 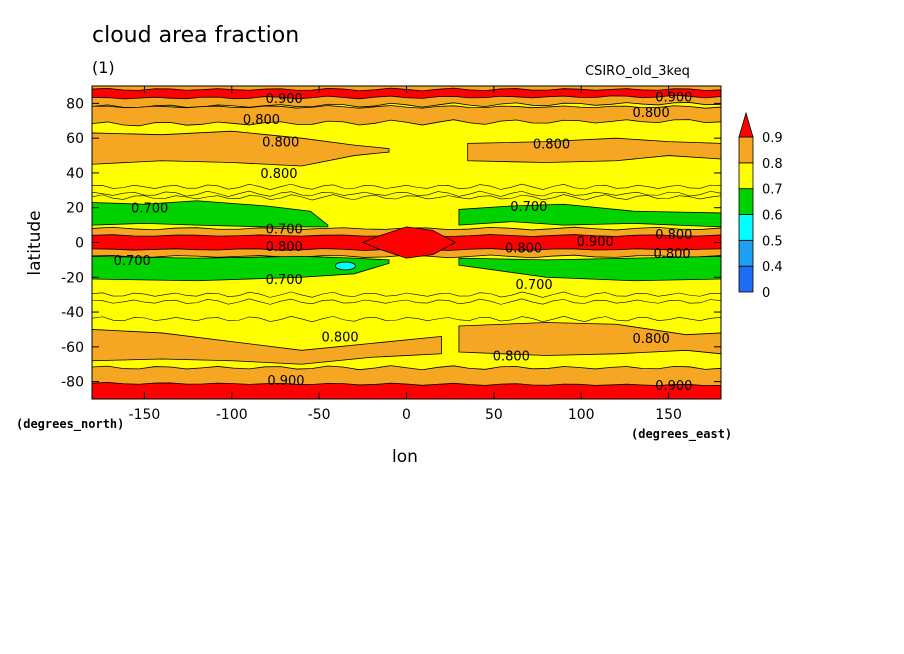 What do you see at coordinates (405, 457) in the screenshot?
I see `x-axis-label: lon` at bounding box center [405, 457].